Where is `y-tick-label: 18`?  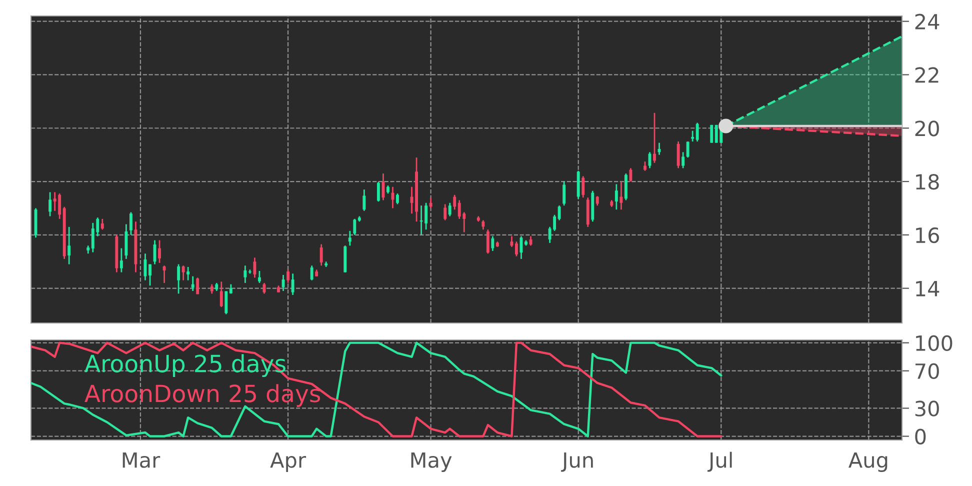 y-tick-label: 18 is located at coordinates (927, 182).